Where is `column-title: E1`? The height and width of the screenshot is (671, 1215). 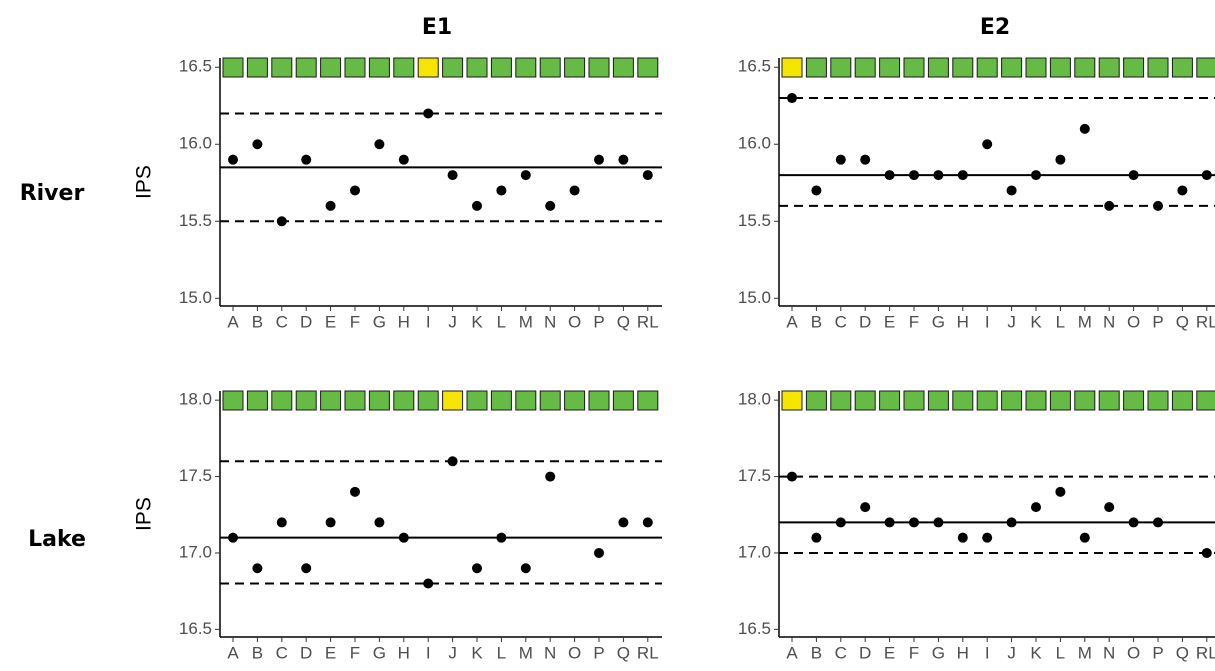 column-title: E1 is located at coordinates (437, 27).